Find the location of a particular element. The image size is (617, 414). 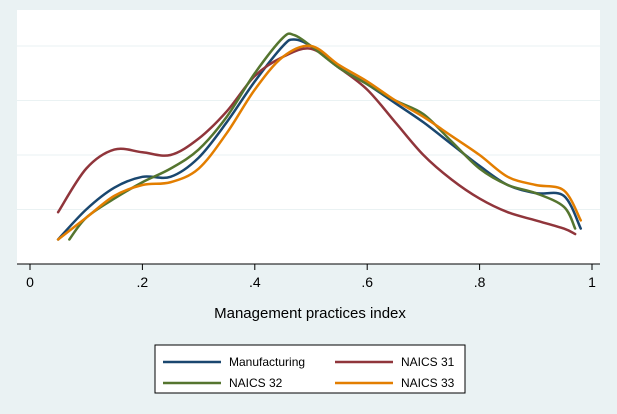

legend: Manufacturing NAICS 31 NAICS 32 NAICS 33 is located at coordinates (310, 369).